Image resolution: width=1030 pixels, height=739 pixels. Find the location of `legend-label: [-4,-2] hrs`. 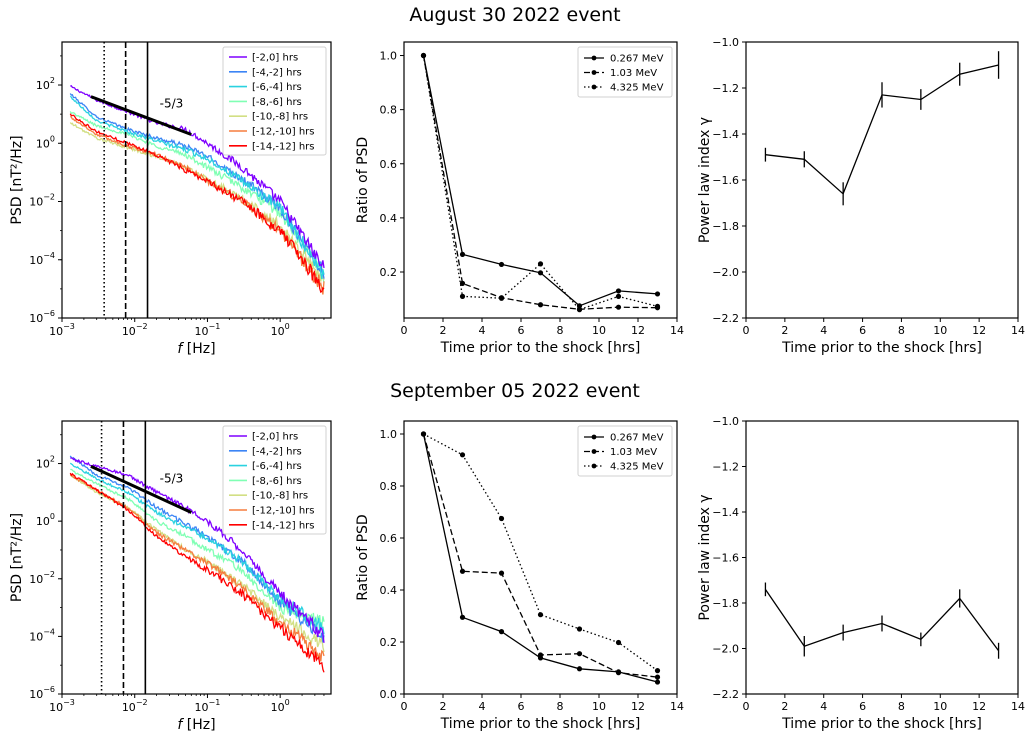

legend-label: [-4,-2] hrs is located at coordinates (277, 451).